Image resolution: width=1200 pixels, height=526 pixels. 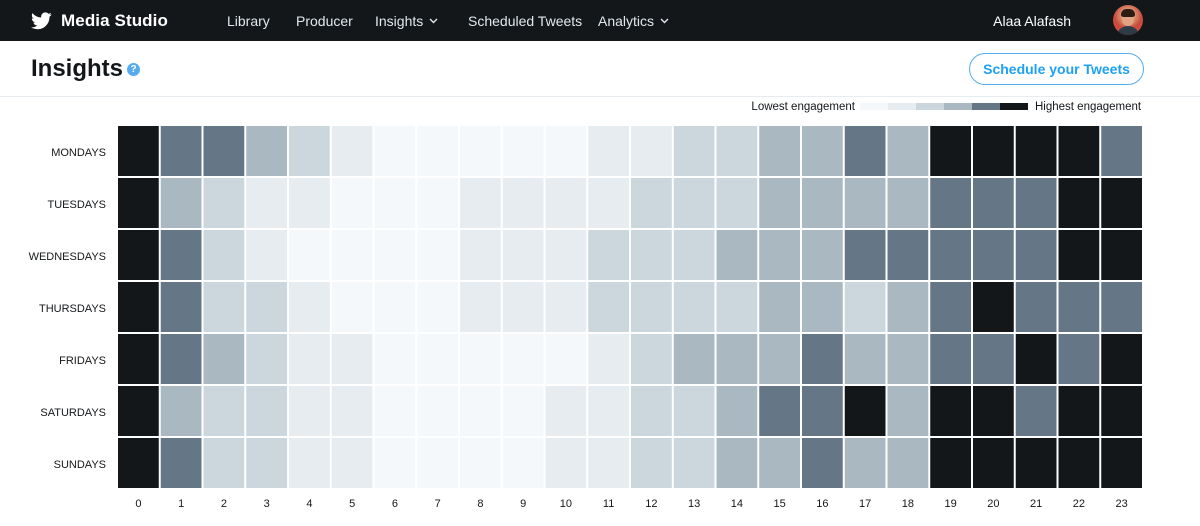 I want to click on nav-insights: Insights, so click(x=406, y=20).